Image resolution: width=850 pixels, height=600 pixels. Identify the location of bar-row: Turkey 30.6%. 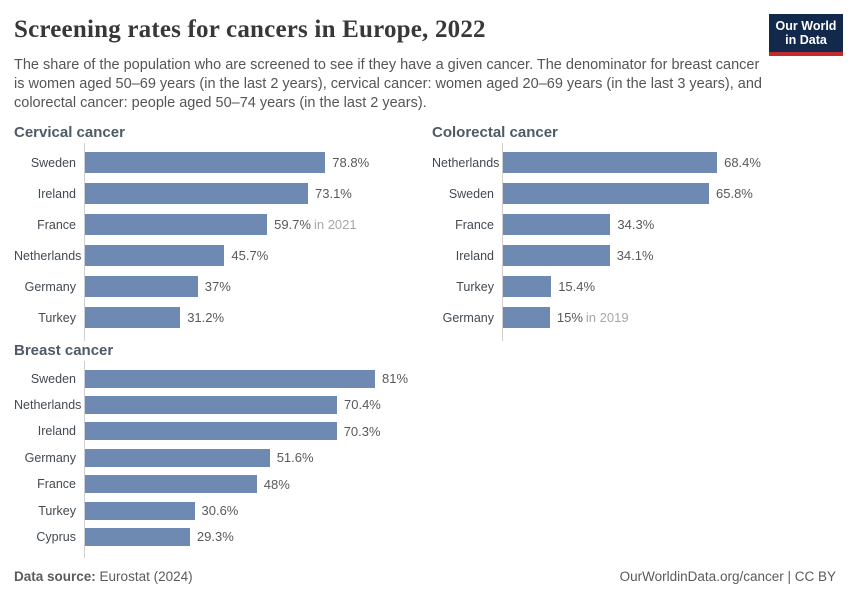
(216, 510).